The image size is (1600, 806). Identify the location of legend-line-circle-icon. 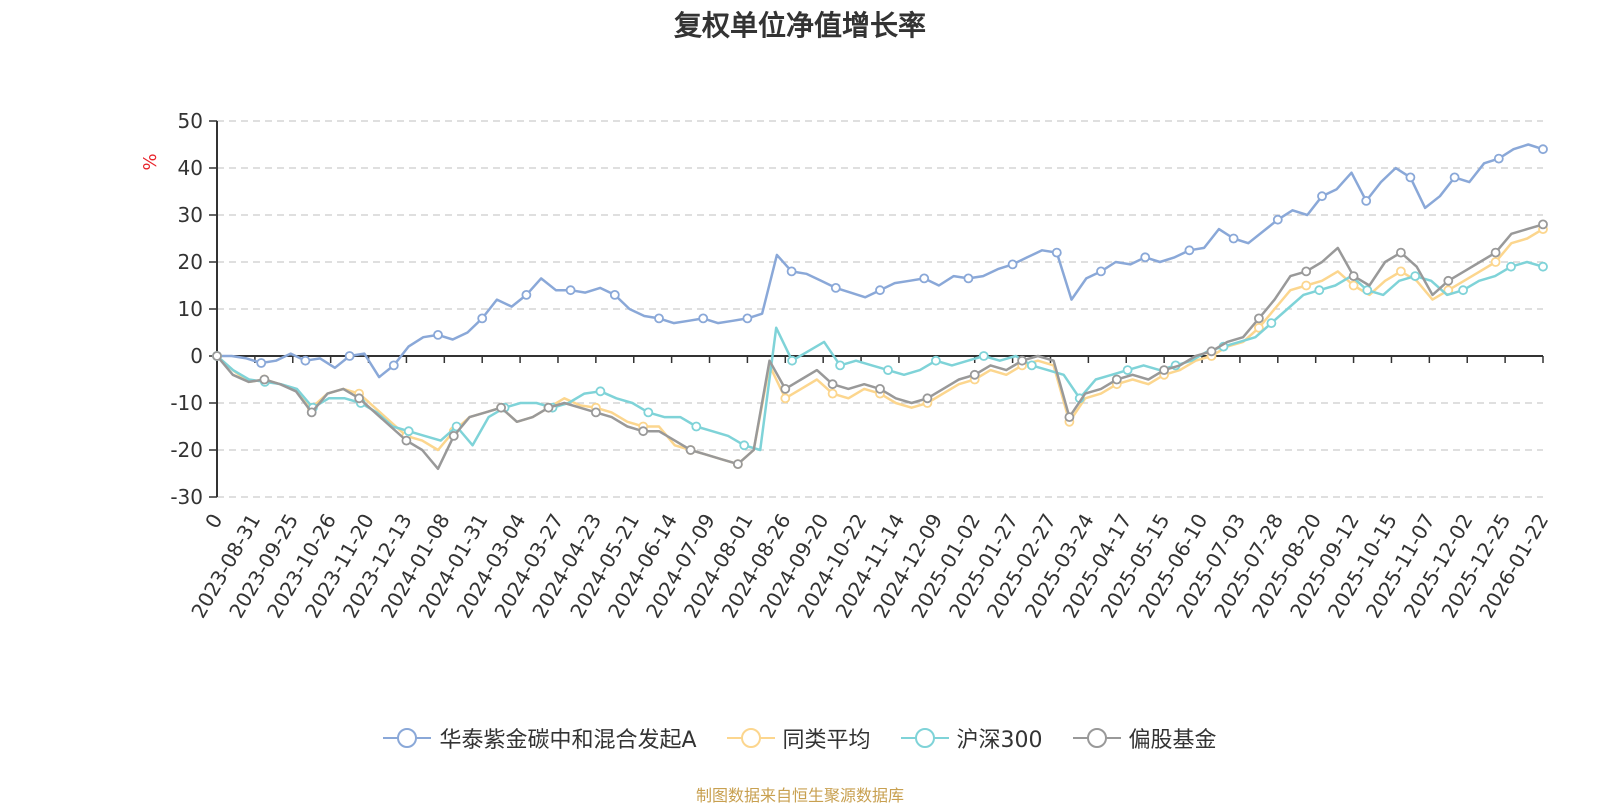
(1096, 738).